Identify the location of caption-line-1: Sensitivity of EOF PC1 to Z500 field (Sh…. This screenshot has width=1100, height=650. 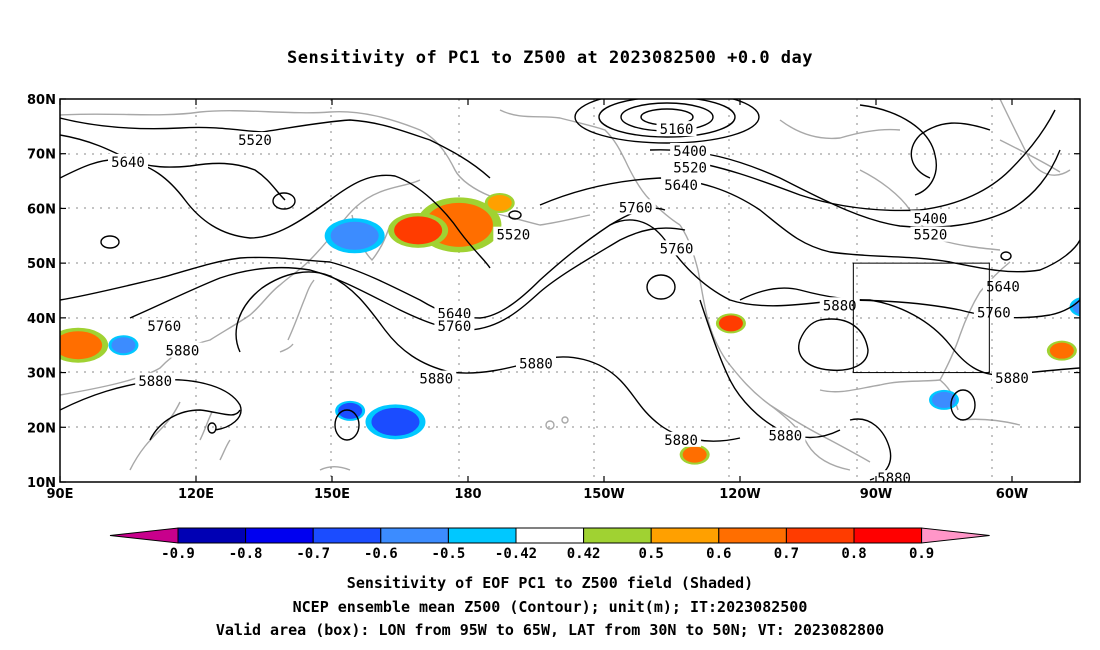
(550, 583).